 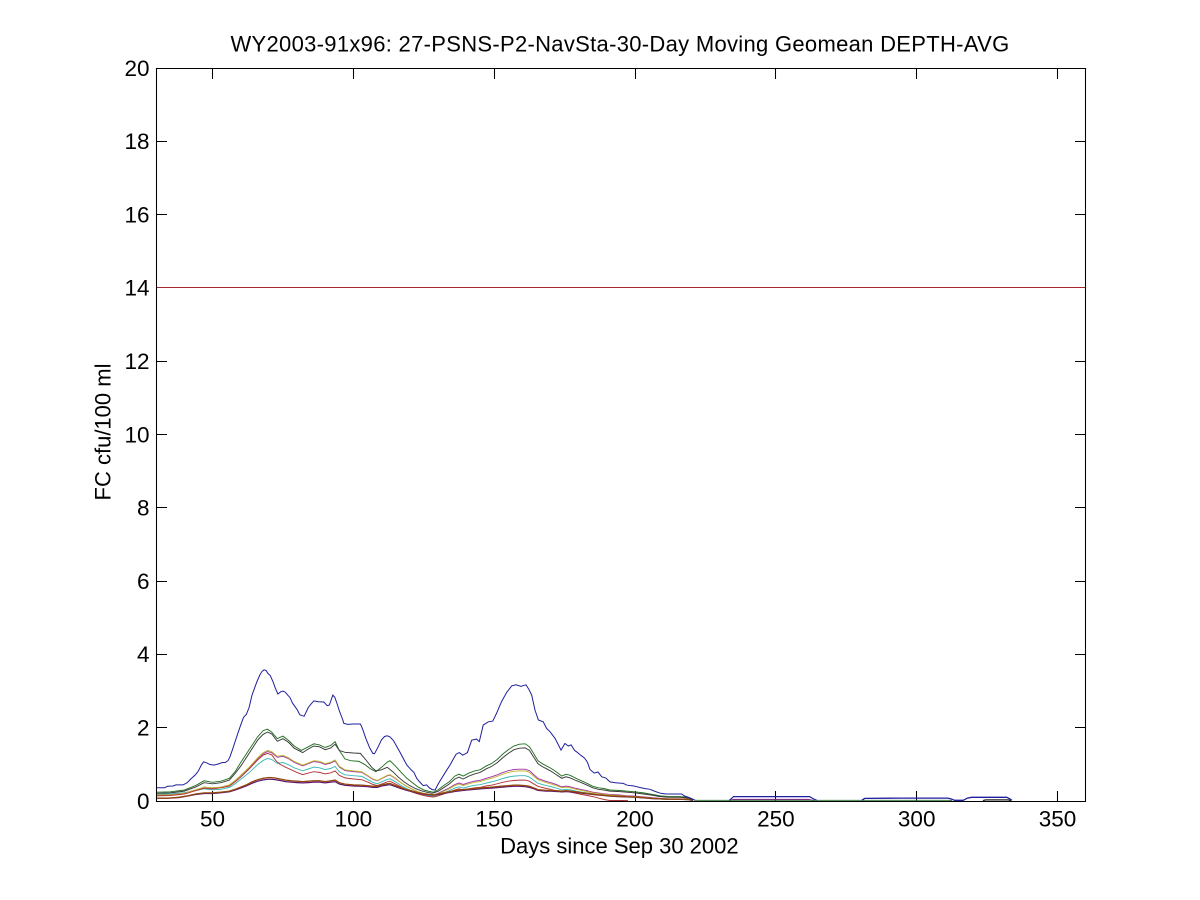 What do you see at coordinates (143, 728) in the screenshot?
I see `svg-text: 2` at bounding box center [143, 728].